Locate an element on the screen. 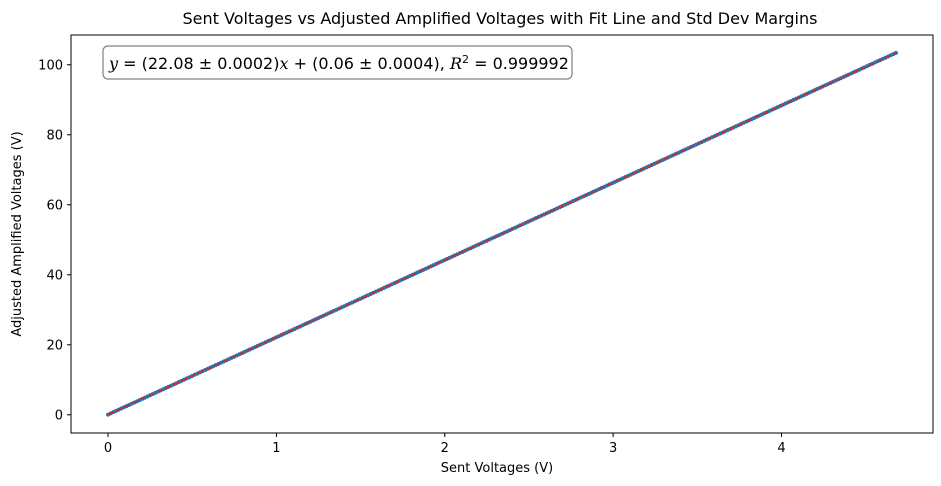  y-tick-label: 100 is located at coordinates (50, 65).